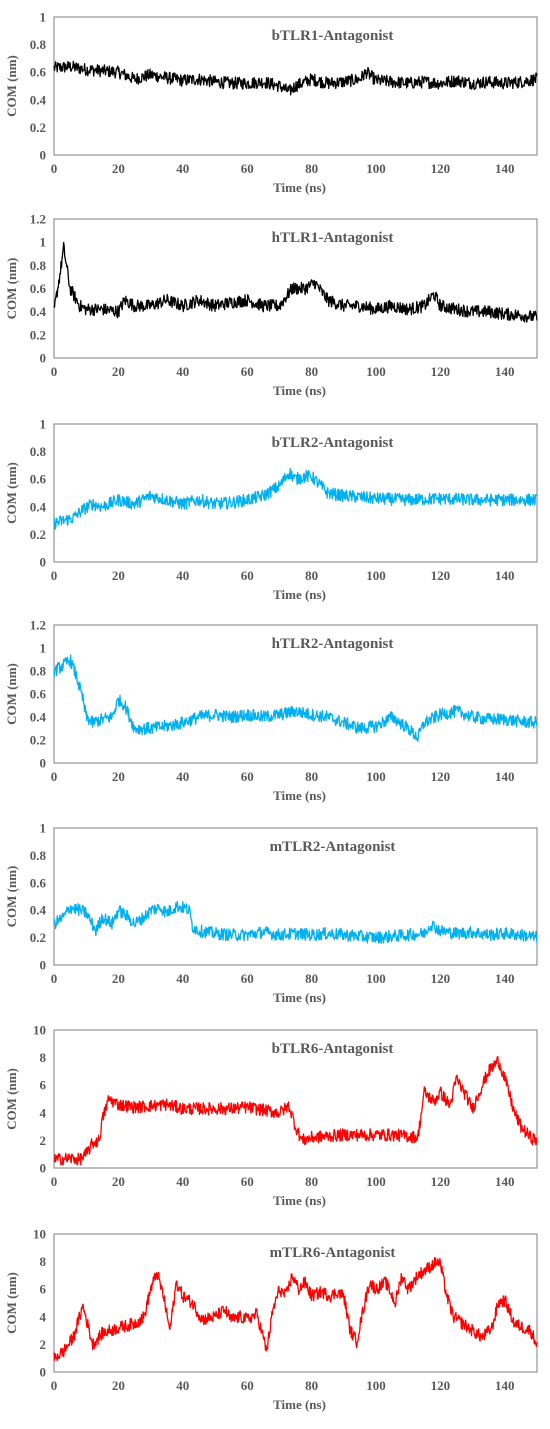 The image size is (550, 1429). Describe the element at coordinates (333, 1253) in the screenshot. I see `chart-title: mTLR6-Antagonist` at that location.